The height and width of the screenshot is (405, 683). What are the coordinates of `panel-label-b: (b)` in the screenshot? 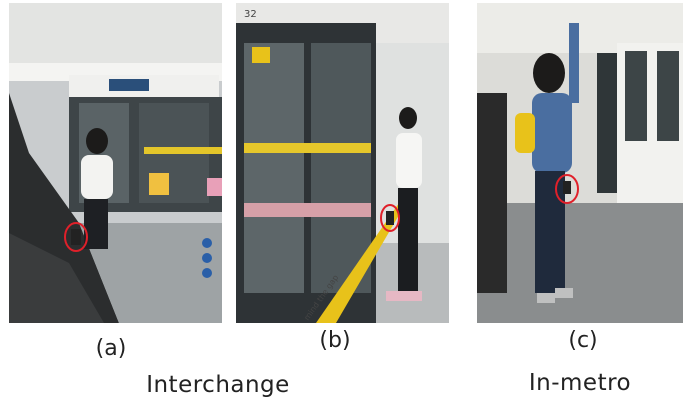 It's located at (335, 340).